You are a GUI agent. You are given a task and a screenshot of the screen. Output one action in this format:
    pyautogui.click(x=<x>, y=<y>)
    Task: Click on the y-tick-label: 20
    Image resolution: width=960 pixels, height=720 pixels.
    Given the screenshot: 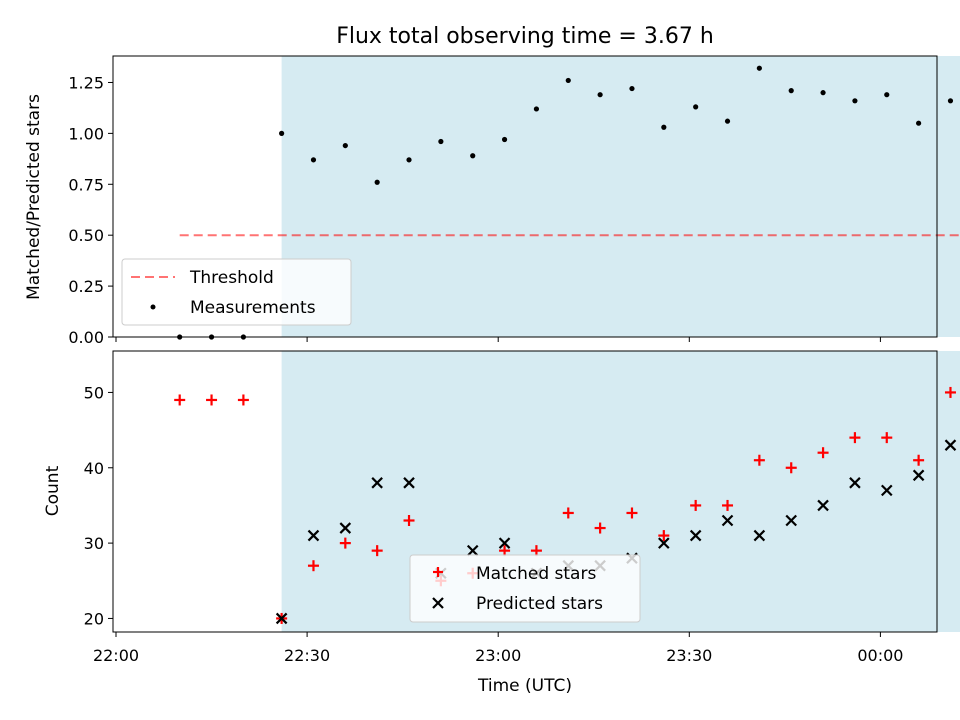 What is the action you would take?
    pyautogui.click(x=94, y=618)
    